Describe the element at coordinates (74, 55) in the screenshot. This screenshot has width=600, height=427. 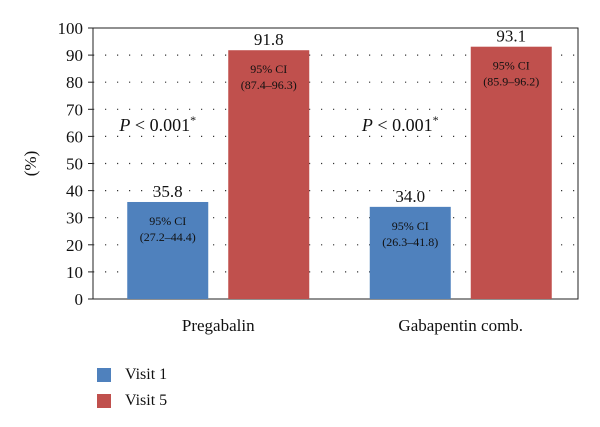
I see `y-tick-label: 90` at that location.